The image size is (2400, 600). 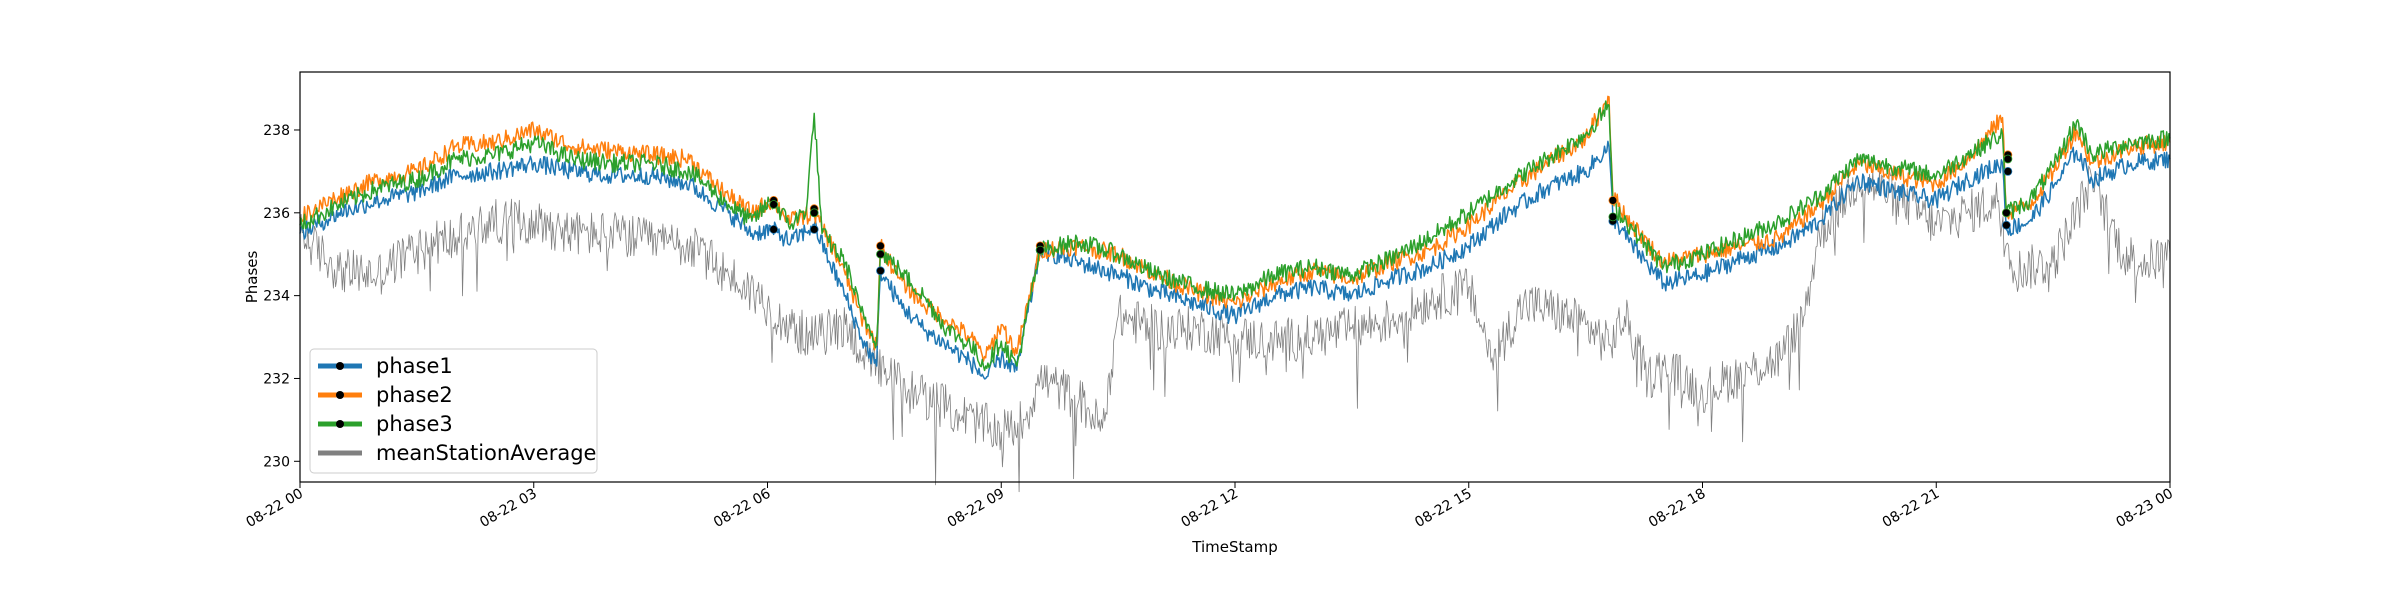 I want to click on legend: phase1 phase2 phase3 meanStationAverage, so click(x=453, y=411).